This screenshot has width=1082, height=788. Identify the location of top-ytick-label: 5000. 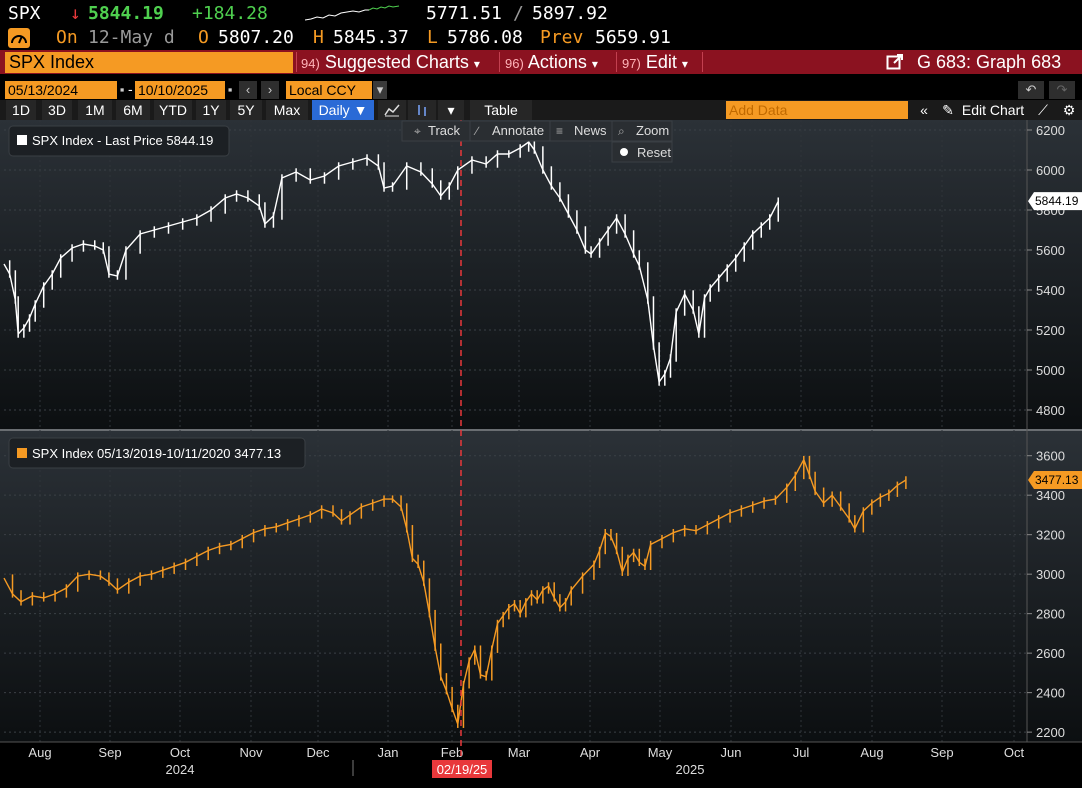
(1050, 370).